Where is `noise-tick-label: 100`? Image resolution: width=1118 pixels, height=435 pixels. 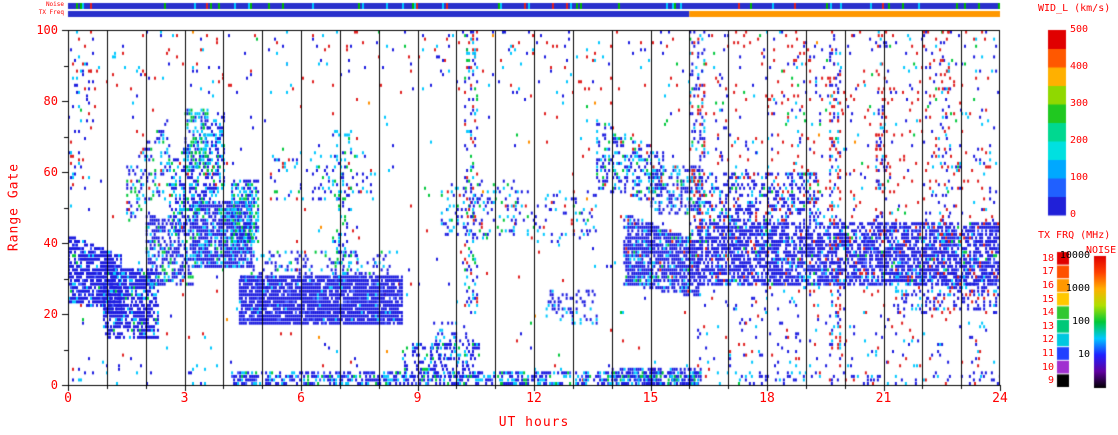
noise-tick-label: 100 is located at coordinates (1080, 321).